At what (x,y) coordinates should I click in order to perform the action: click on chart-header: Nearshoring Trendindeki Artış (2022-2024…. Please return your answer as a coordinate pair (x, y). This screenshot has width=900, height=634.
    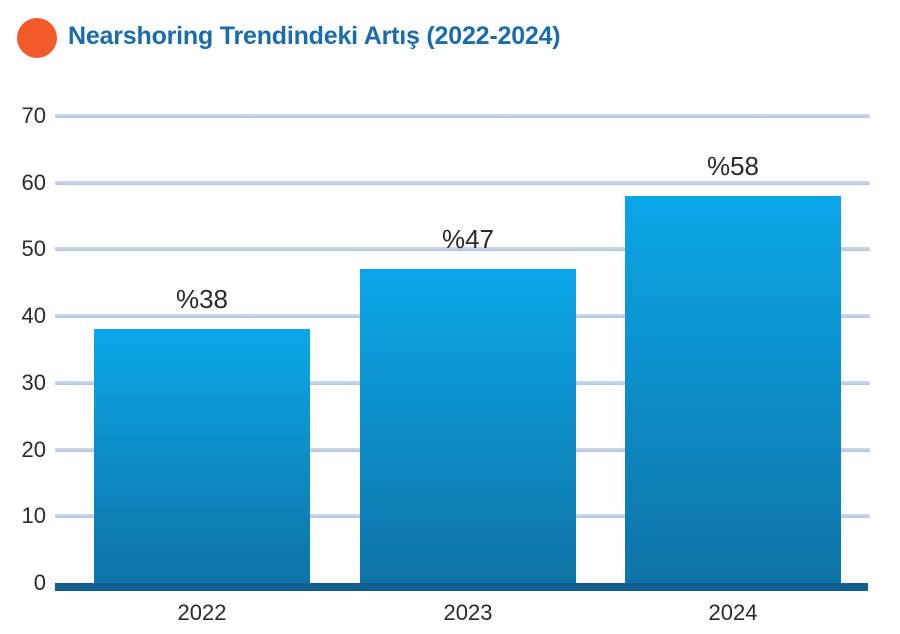
    Looking at the image, I should click on (450, 40).